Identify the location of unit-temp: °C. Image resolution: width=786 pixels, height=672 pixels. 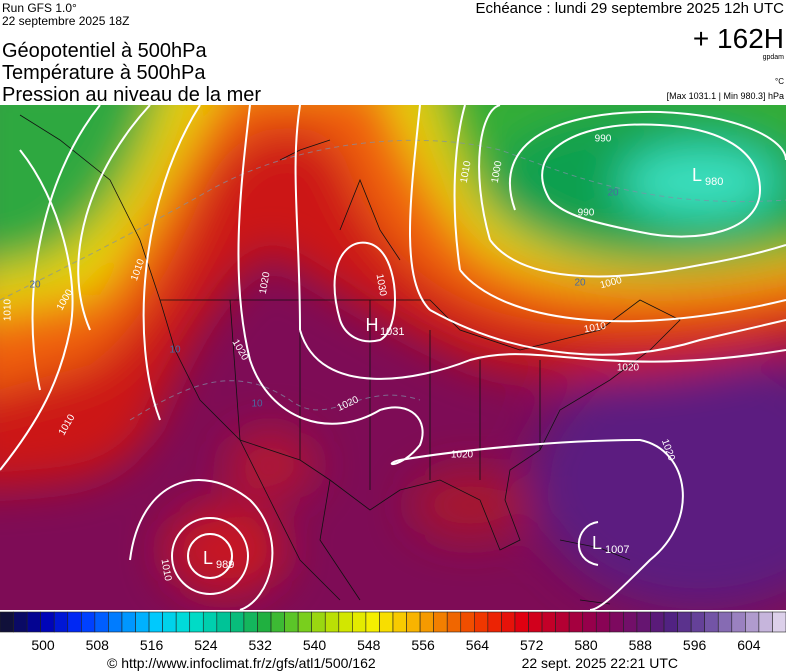
(779, 81).